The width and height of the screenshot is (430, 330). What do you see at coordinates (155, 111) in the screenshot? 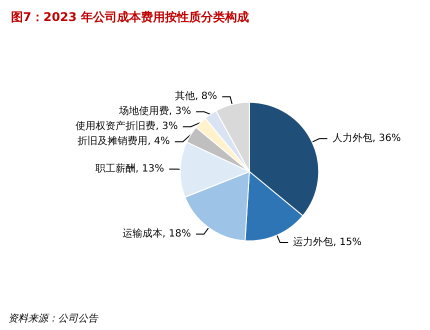
I see `slice-label: 场地使用费, 3%` at bounding box center [155, 111].